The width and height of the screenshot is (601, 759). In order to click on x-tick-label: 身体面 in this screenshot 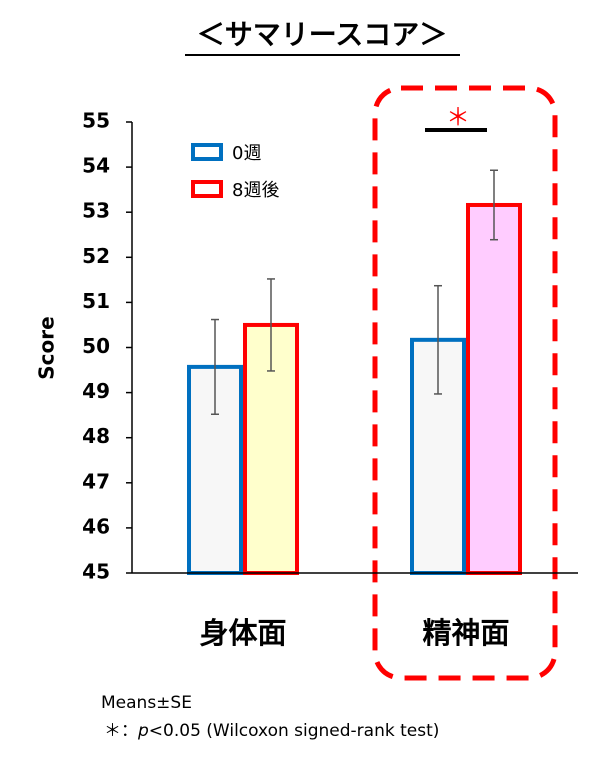, I will do `click(242, 633)`.